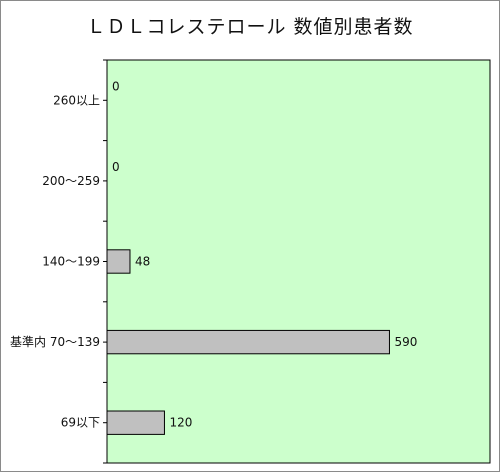  What do you see at coordinates (250, 27) in the screenshot?
I see `chart-title: ＬＤＬコレステロール 数値別患者数` at bounding box center [250, 27].